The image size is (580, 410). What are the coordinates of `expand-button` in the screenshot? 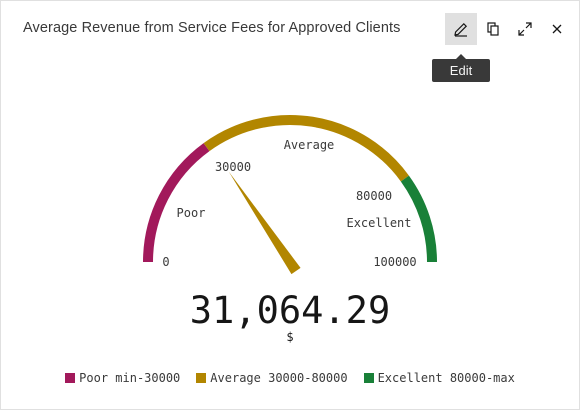 It's located at (525, 29).